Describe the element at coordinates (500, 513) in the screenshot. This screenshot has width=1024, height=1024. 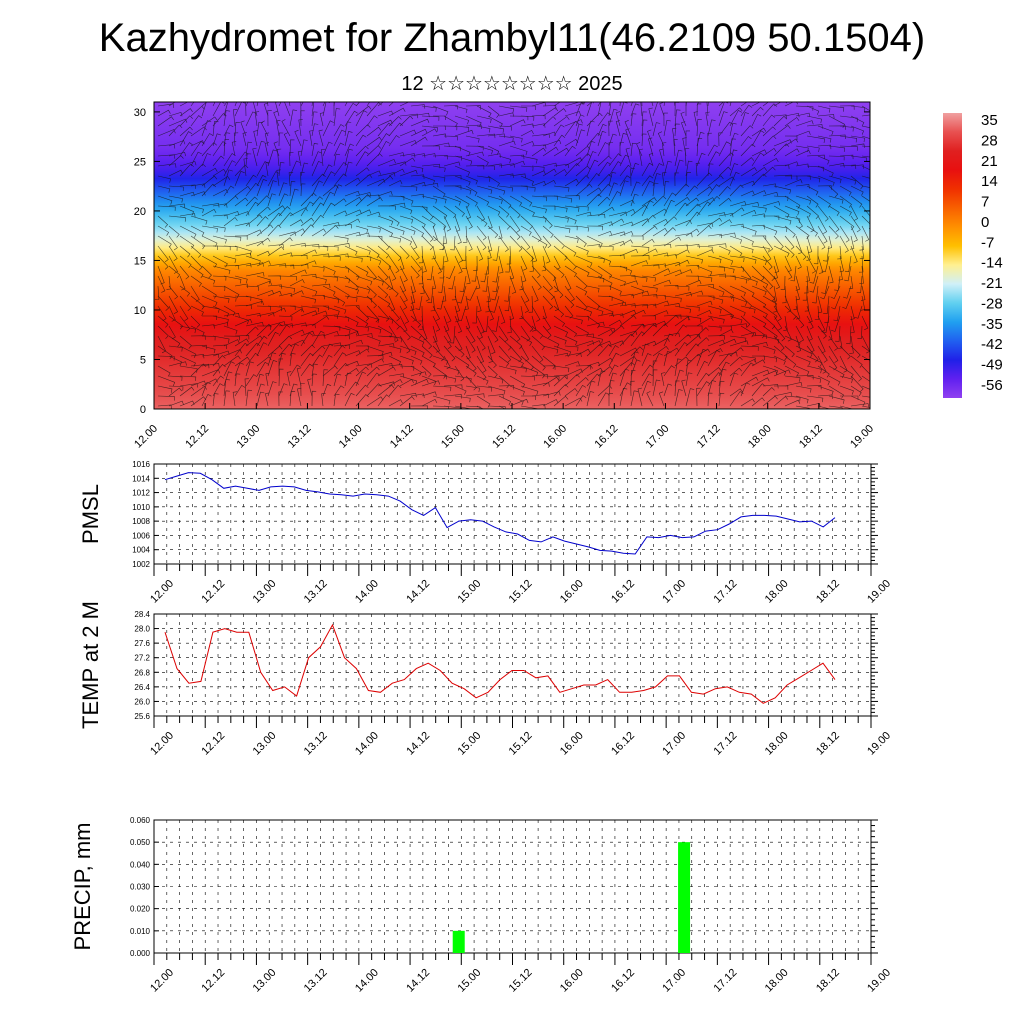
I see `pmsl-series-line` at that location.